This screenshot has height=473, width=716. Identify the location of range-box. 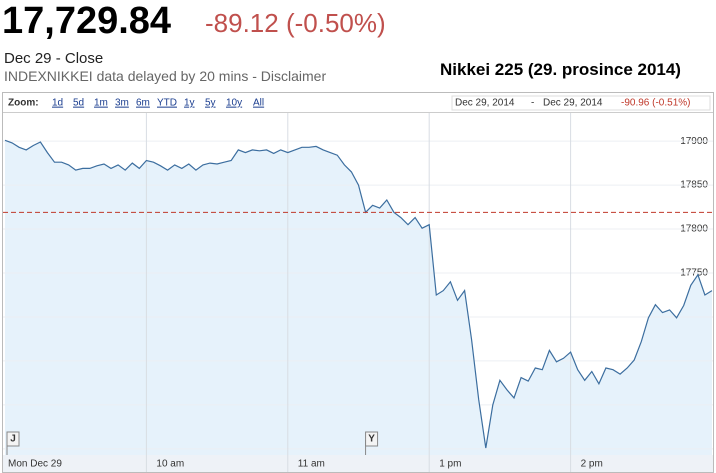
(581, 103).